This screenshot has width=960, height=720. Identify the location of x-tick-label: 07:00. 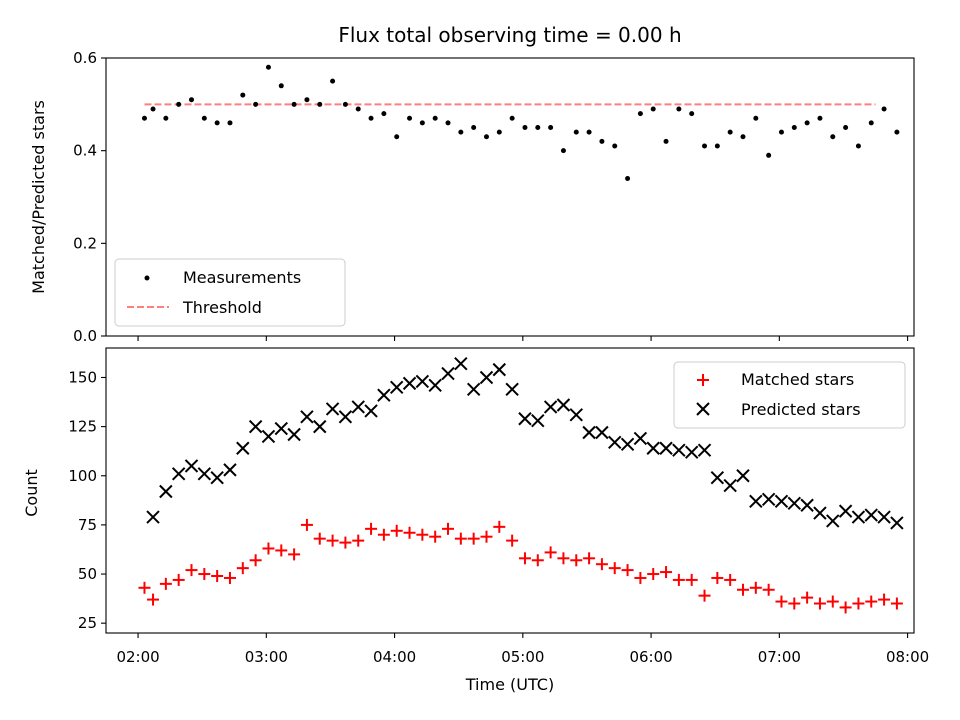
(779, 657).